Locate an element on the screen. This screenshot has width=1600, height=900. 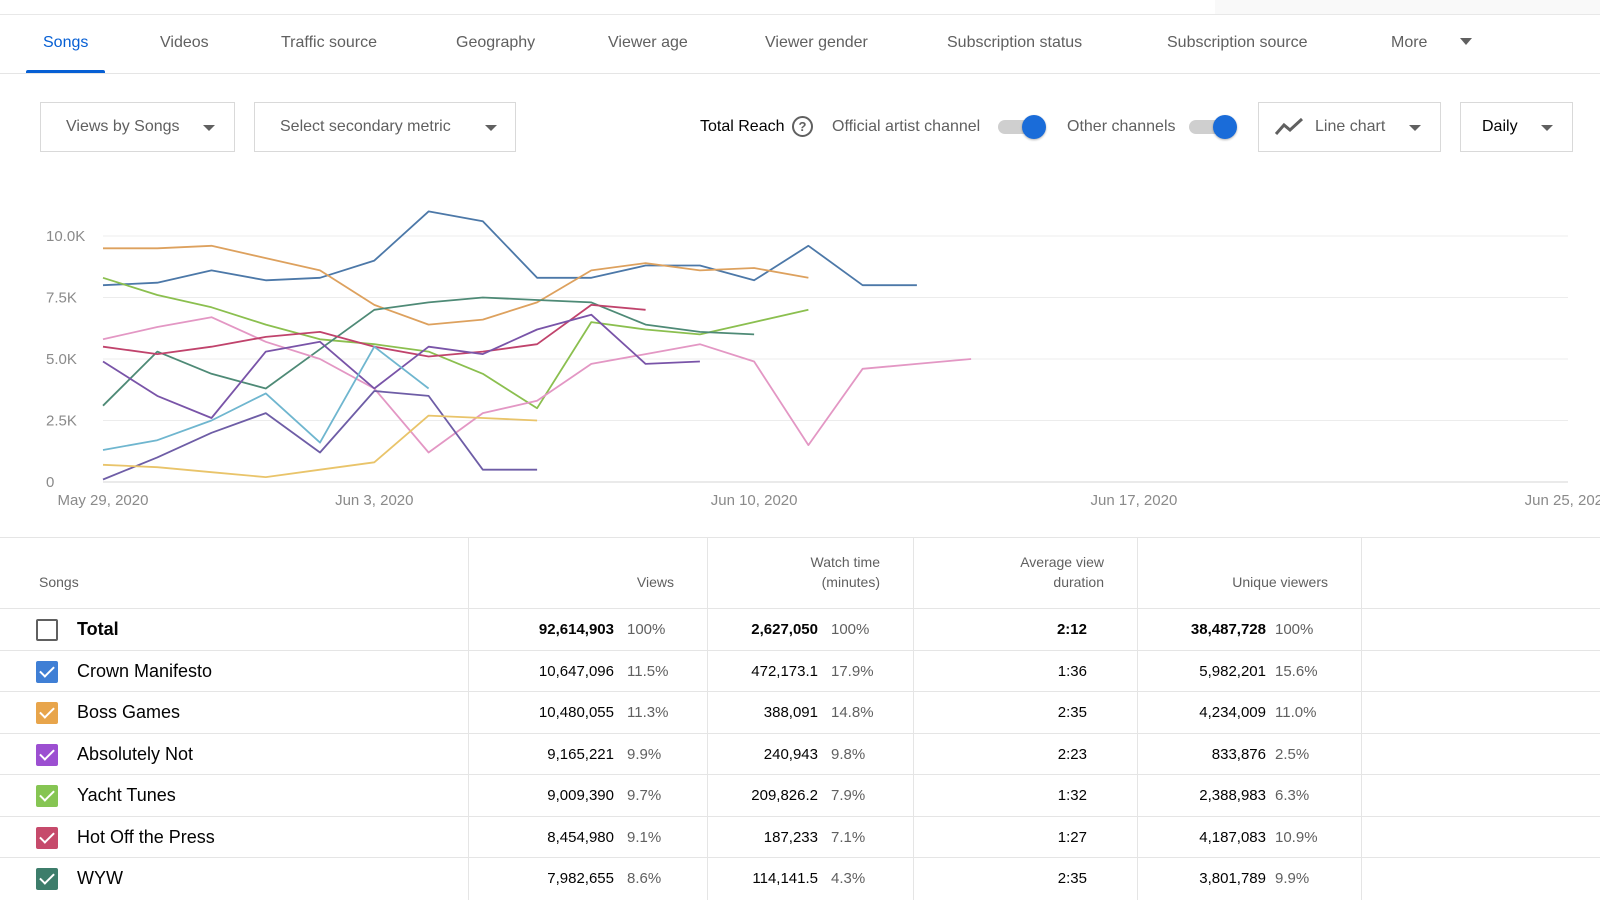
views-percent: 9.9% is located at coordinates (644, 754).